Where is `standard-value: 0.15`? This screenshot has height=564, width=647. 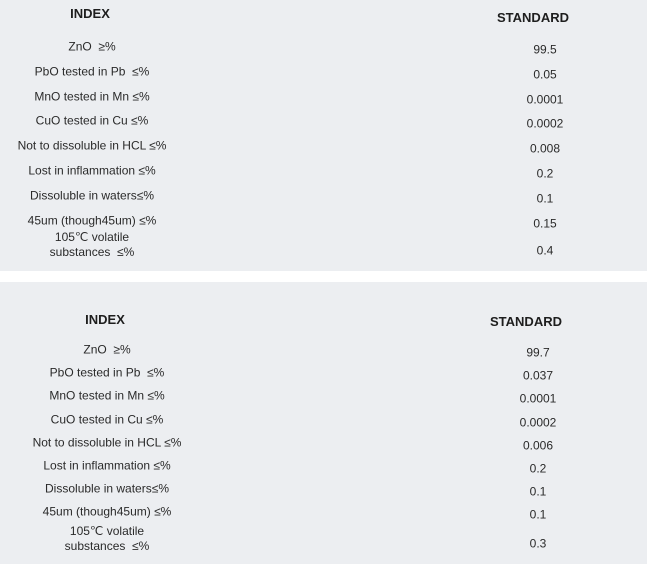
standard-value: 0.15 is located at coordinates (545, 223).